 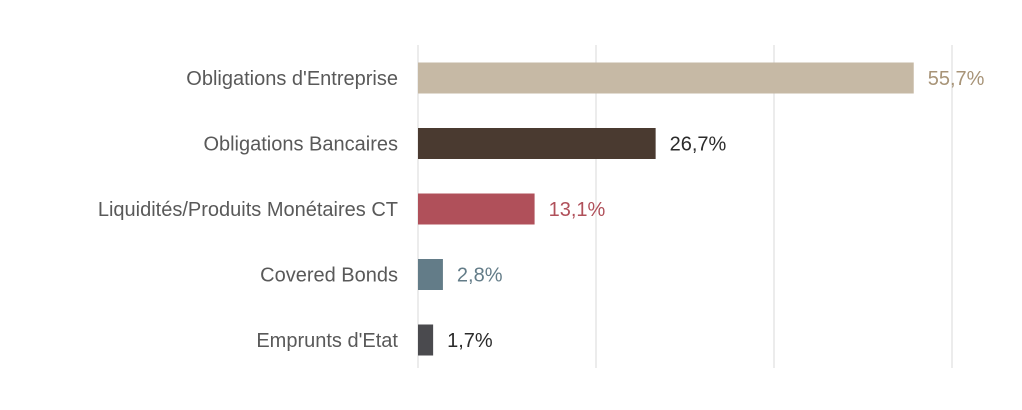 What do you see at coordinates (292, 79) in the screenshot?
I see `category-label-0: Obligations d'Entreprise` at bounding box center [292, 79].